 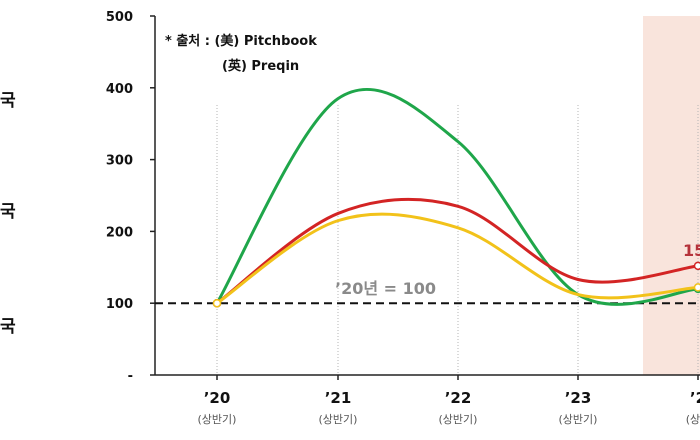 What do you see at coordinates (8, 327) in the screenshot?
I see `side-label-3: 국` at bounding box center [8, 327].